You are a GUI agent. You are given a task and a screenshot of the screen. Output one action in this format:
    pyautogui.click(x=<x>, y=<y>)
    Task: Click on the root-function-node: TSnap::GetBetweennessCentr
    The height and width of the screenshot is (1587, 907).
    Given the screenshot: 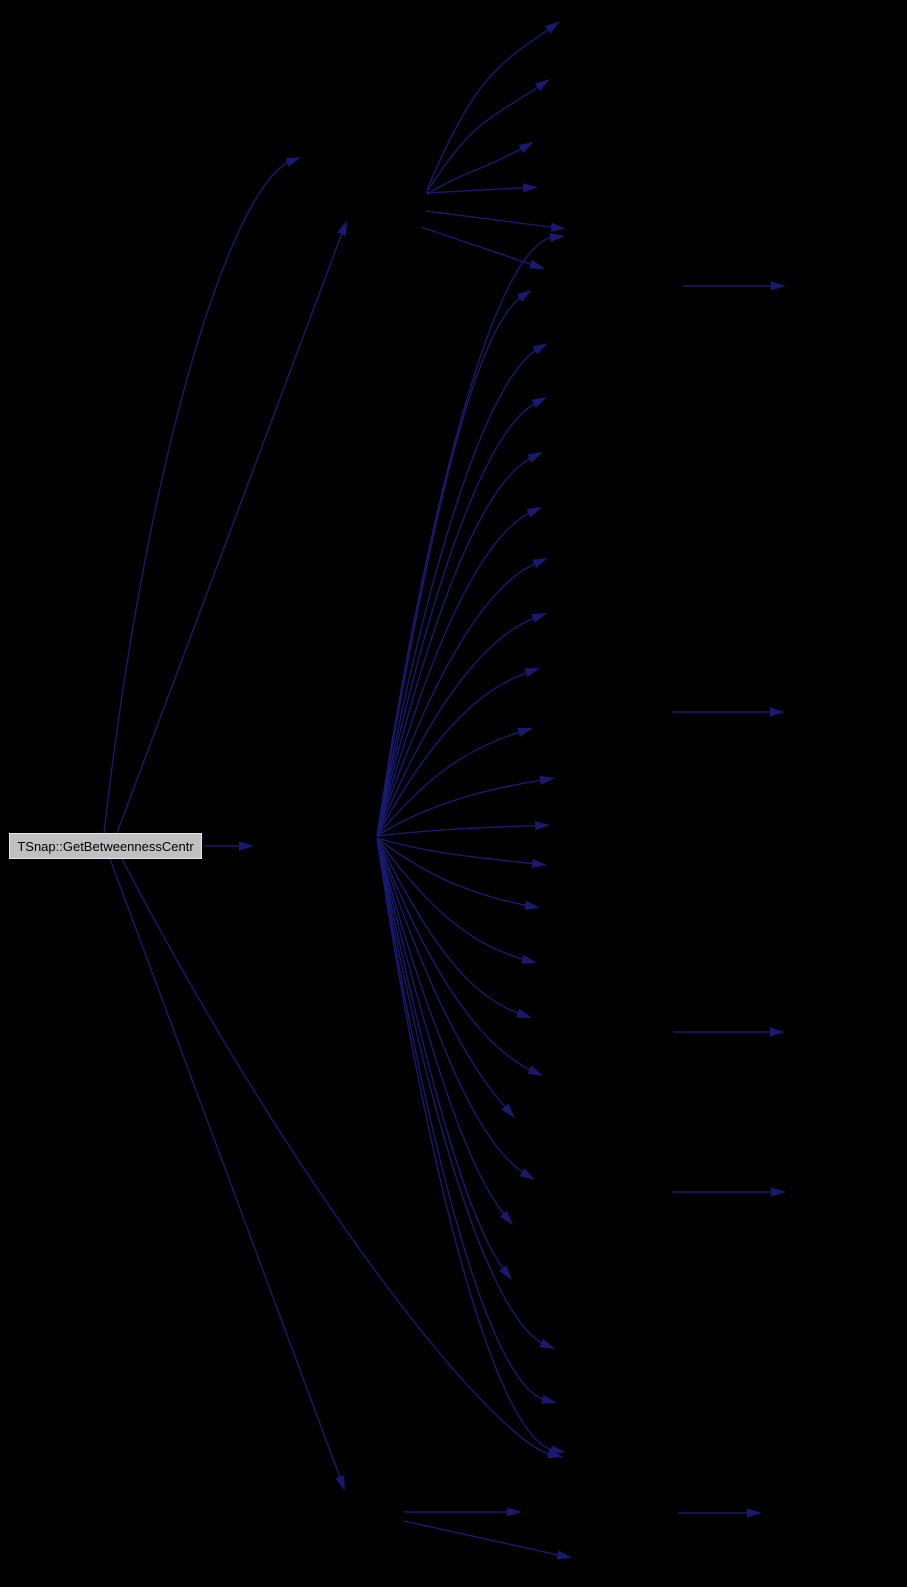 What is the action you would take?
    pyautogui.click(x=105, y=846)
    